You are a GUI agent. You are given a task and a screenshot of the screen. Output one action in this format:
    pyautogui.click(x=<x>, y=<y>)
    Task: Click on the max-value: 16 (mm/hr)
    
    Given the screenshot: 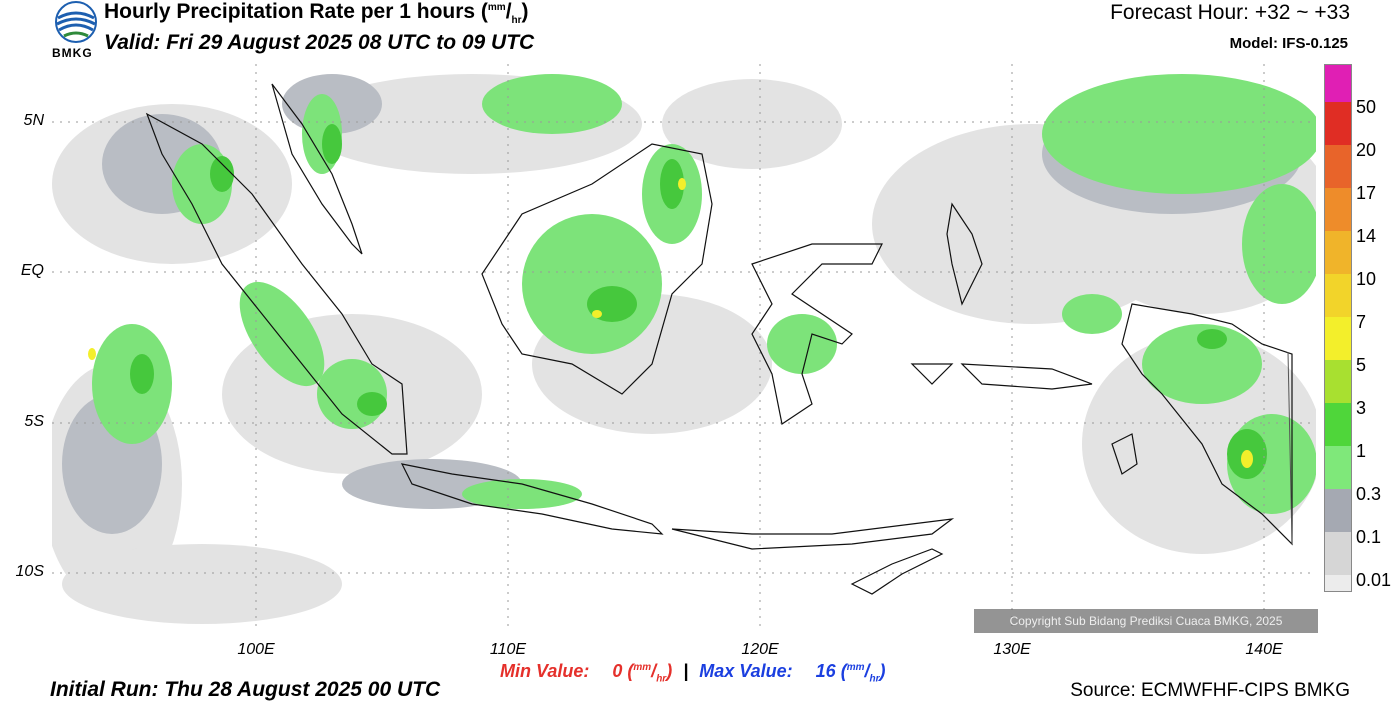 What is the action you would take?
    pyautogui.click(x=850, y=673)
    